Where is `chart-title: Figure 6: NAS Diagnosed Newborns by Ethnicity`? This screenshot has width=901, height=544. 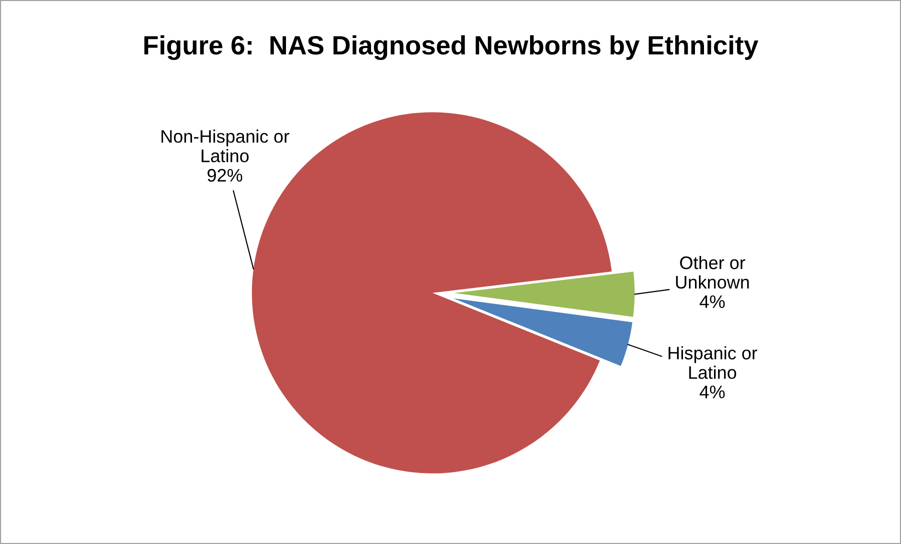 chart-title: Figure 6: NAS Diagnosed Newborns by Ethnicity is located at coordinates (451, 47).